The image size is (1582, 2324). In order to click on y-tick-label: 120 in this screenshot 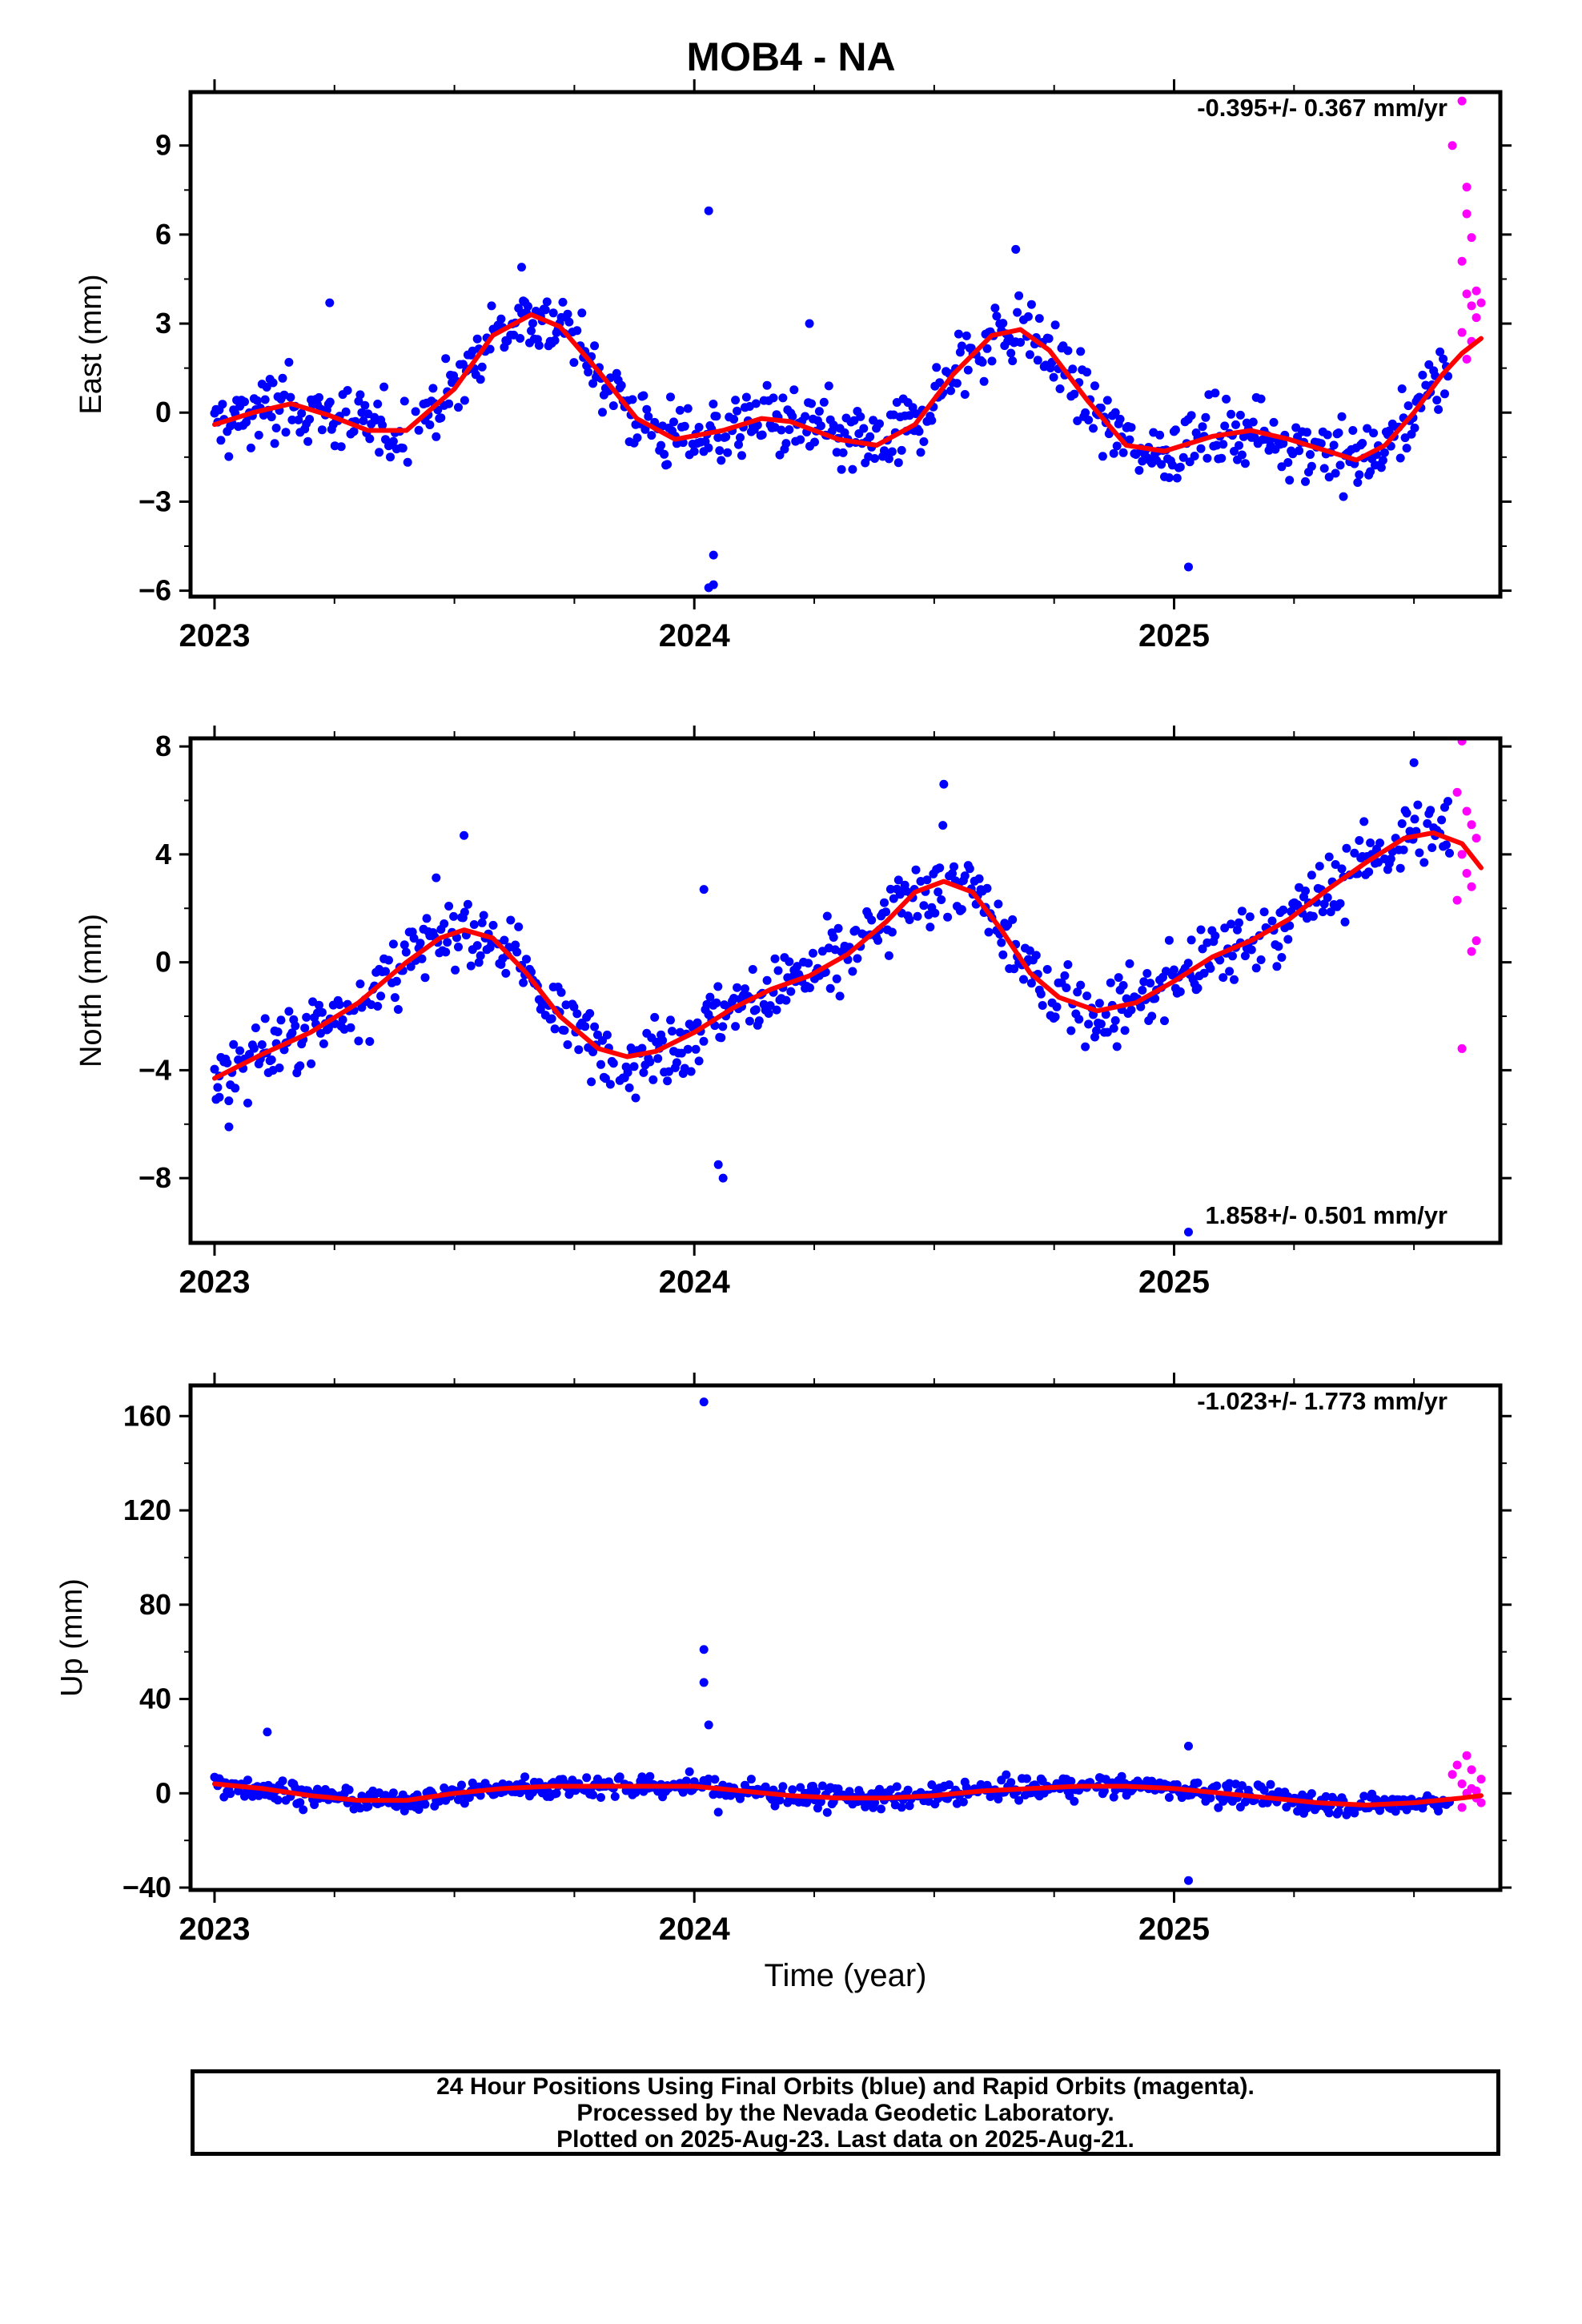, I will do `click(147, 1510)`.